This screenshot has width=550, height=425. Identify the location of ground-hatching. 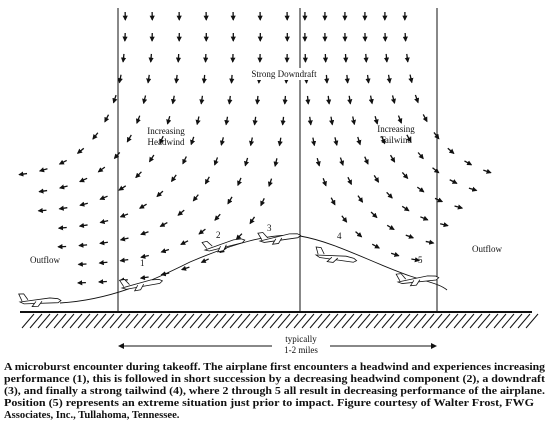
(280, 321).